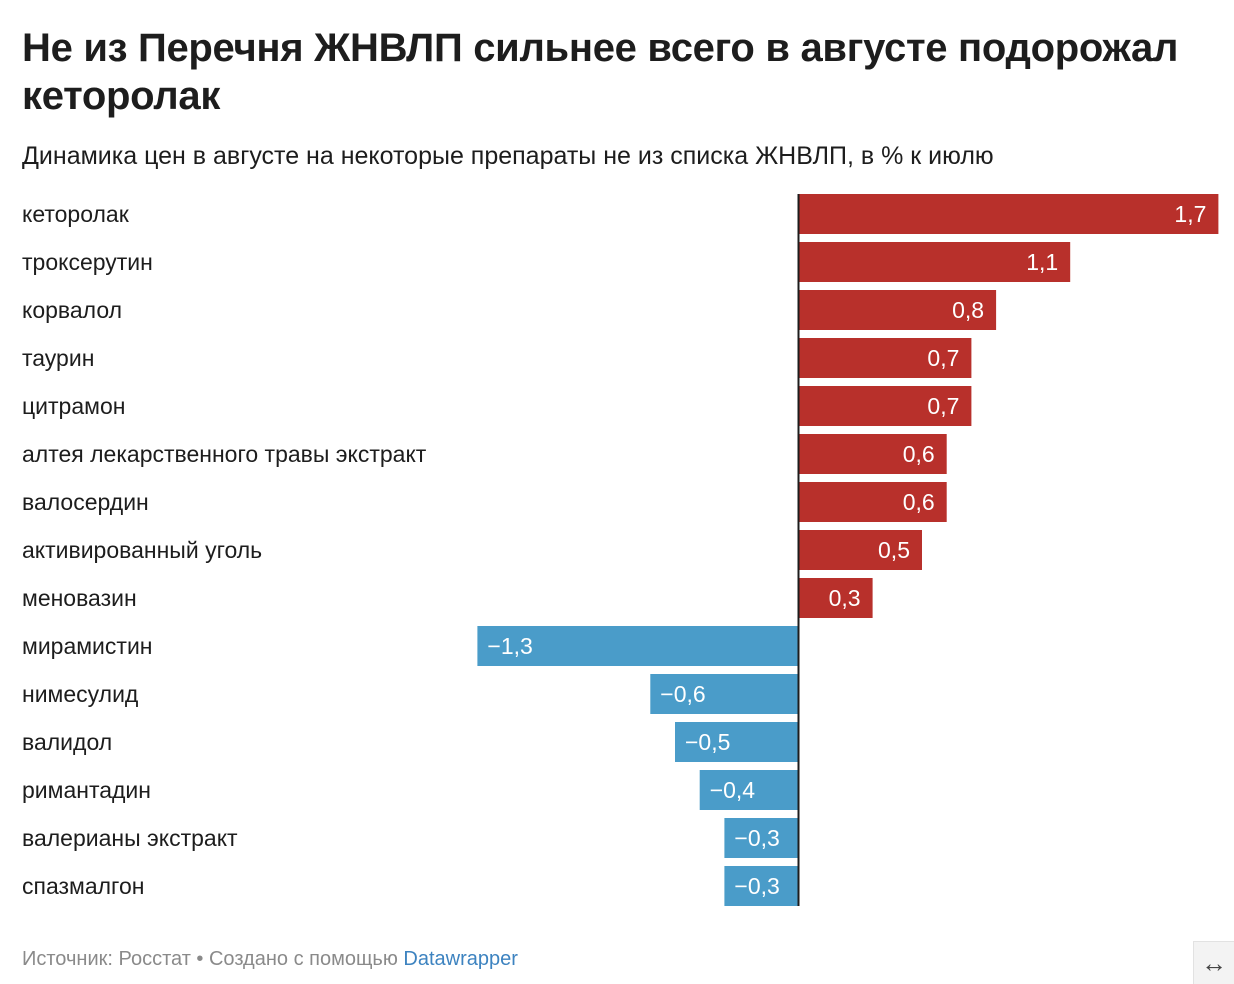 The height and width of the screenshot is (984, 1234). Describe the element at coordinates (894, 550) in the screenshot. I see `value-label: 0,5` at that location.